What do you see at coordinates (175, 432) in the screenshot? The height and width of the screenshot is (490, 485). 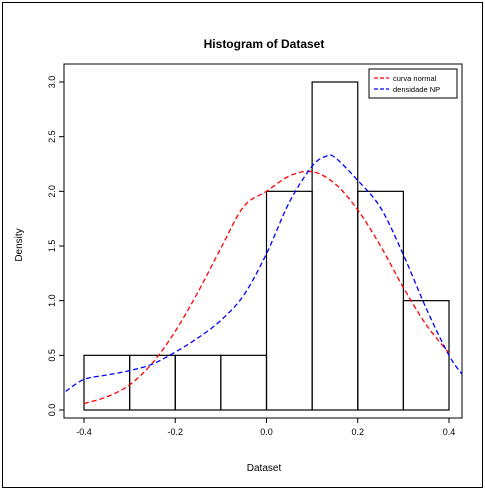 I see `x-tick-label: -0.2` at bounding box center [175, 432].